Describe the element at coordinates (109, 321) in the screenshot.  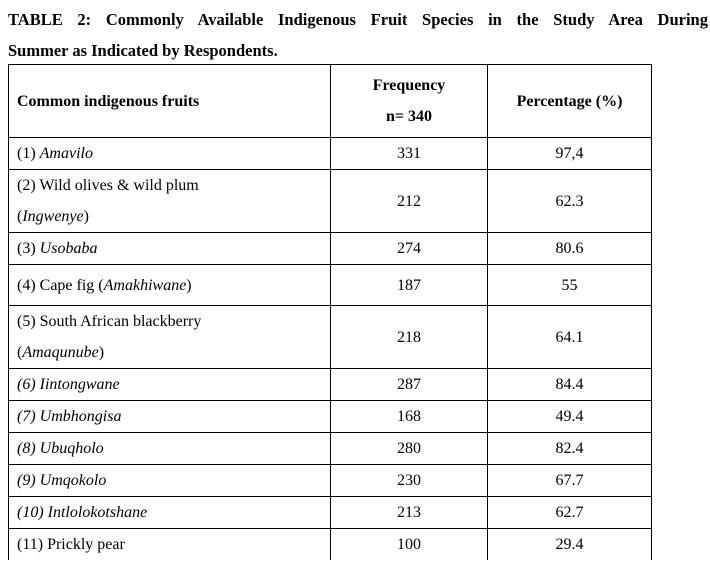
I see `fruit-common-name: (5) South African blackberry` at that location.